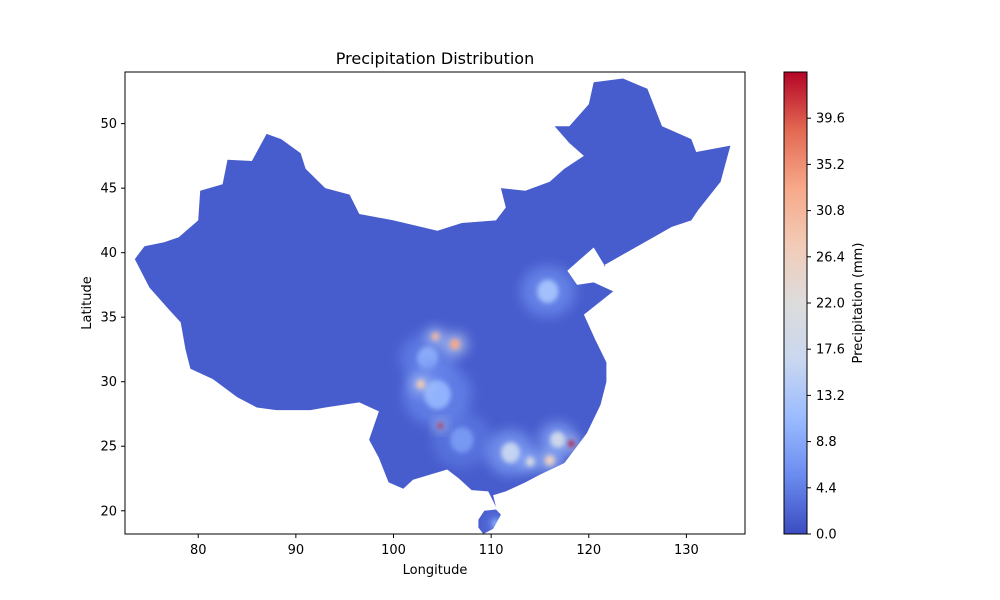 Image resolution: width=1000 pixels, height=600 pixels. What do you see at coordinates (108, 253) in the screenshot?
I see `y-tick-label: 40` at bounding box center [108, 253].